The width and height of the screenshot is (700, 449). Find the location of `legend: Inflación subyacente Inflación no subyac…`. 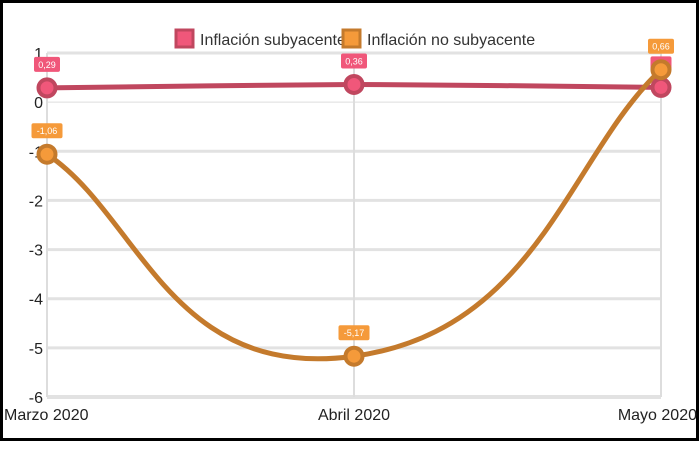

legend: Inflación subyacente Inflación no subyac… is located at coordinates (354, 38).